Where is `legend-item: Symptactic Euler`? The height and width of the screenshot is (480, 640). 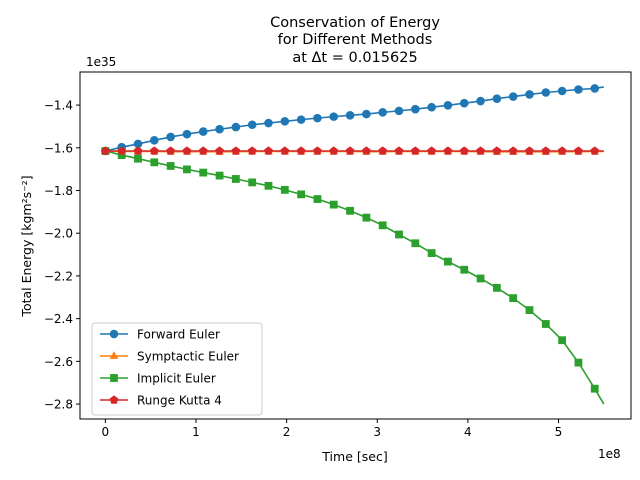 legend-item: Symptactic Euler is located at coordinates (169, 357).